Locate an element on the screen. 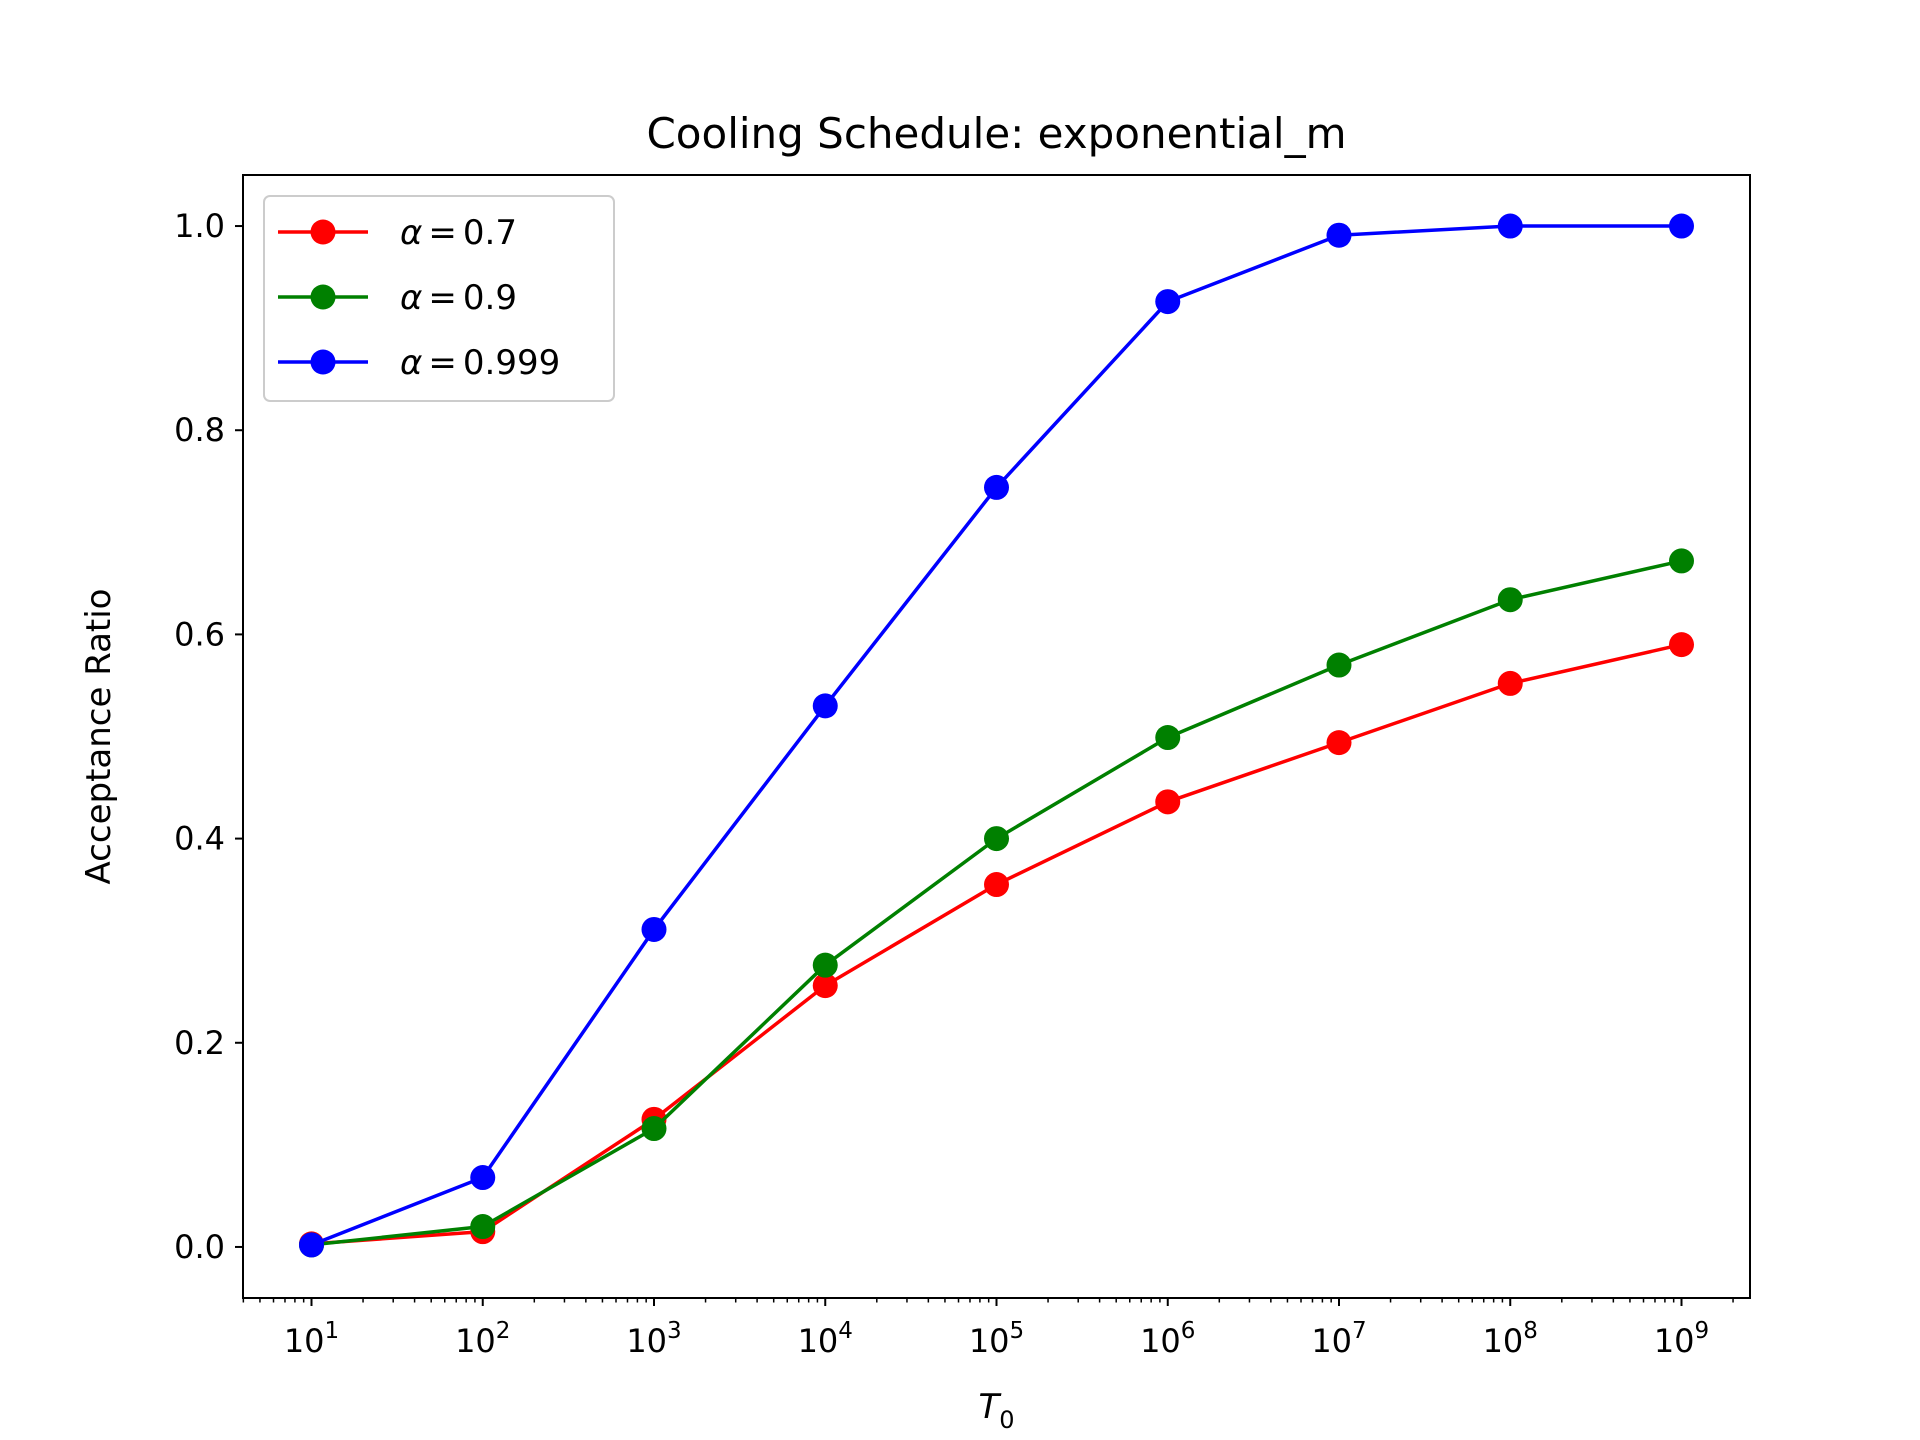  y-tick-label: 1.0 is located at coordinates (199, 226).